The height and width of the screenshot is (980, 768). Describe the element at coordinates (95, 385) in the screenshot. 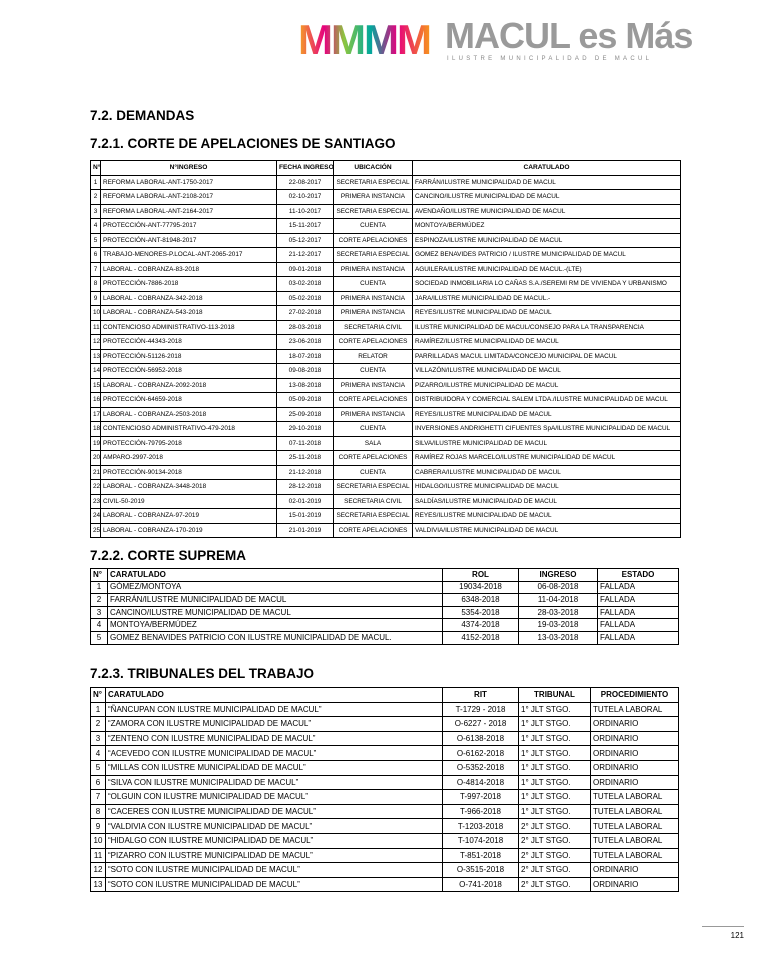

I see `table-cell: 15` at that location.